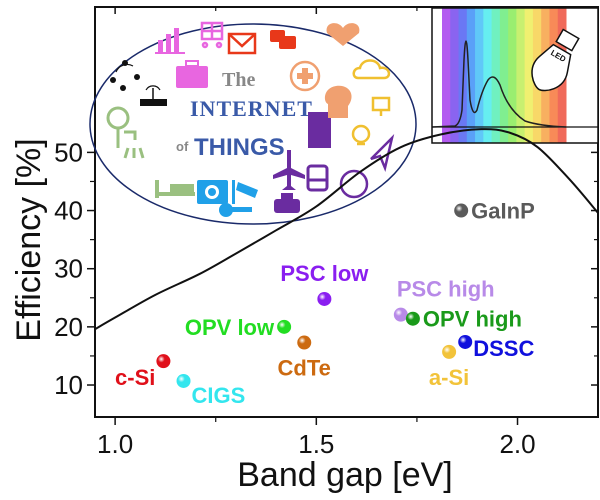 This screenshot has height=500, width=600. Describe the element at coordinates (304, 368) in the screenshot. I see `data-label-cdte: CdTe` at that location.